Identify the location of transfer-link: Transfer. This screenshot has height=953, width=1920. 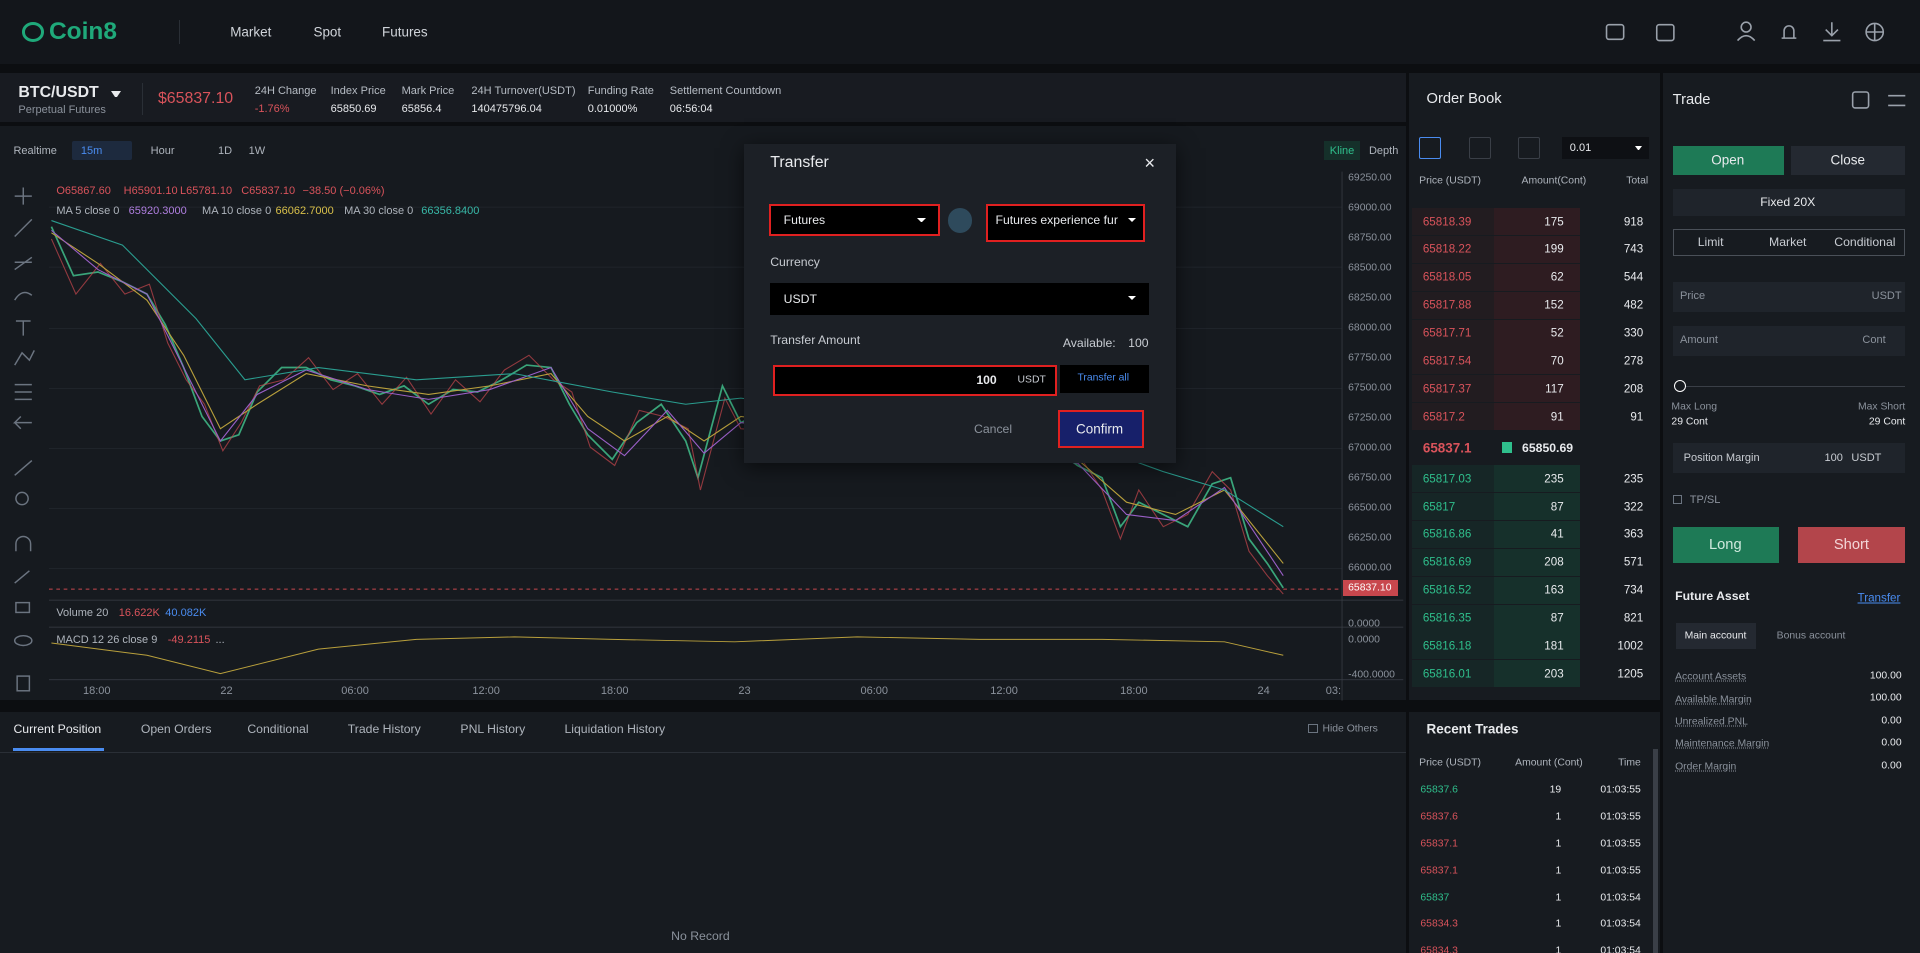
(1879, 598).